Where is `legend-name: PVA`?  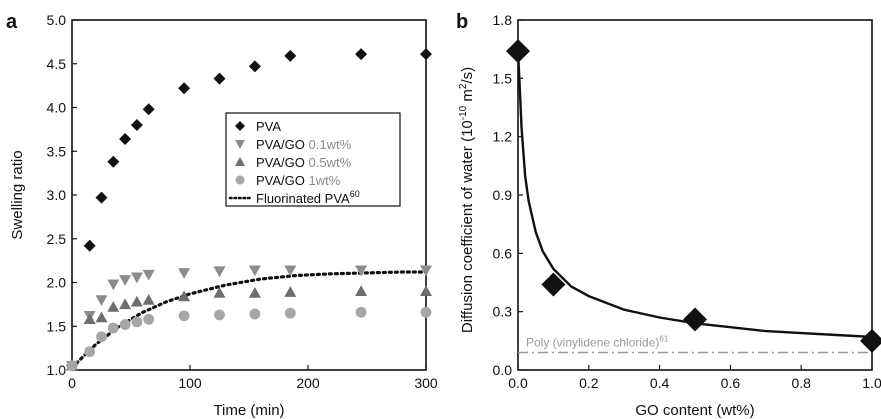
legend-name: PVA is located at coordinates (268, 126).